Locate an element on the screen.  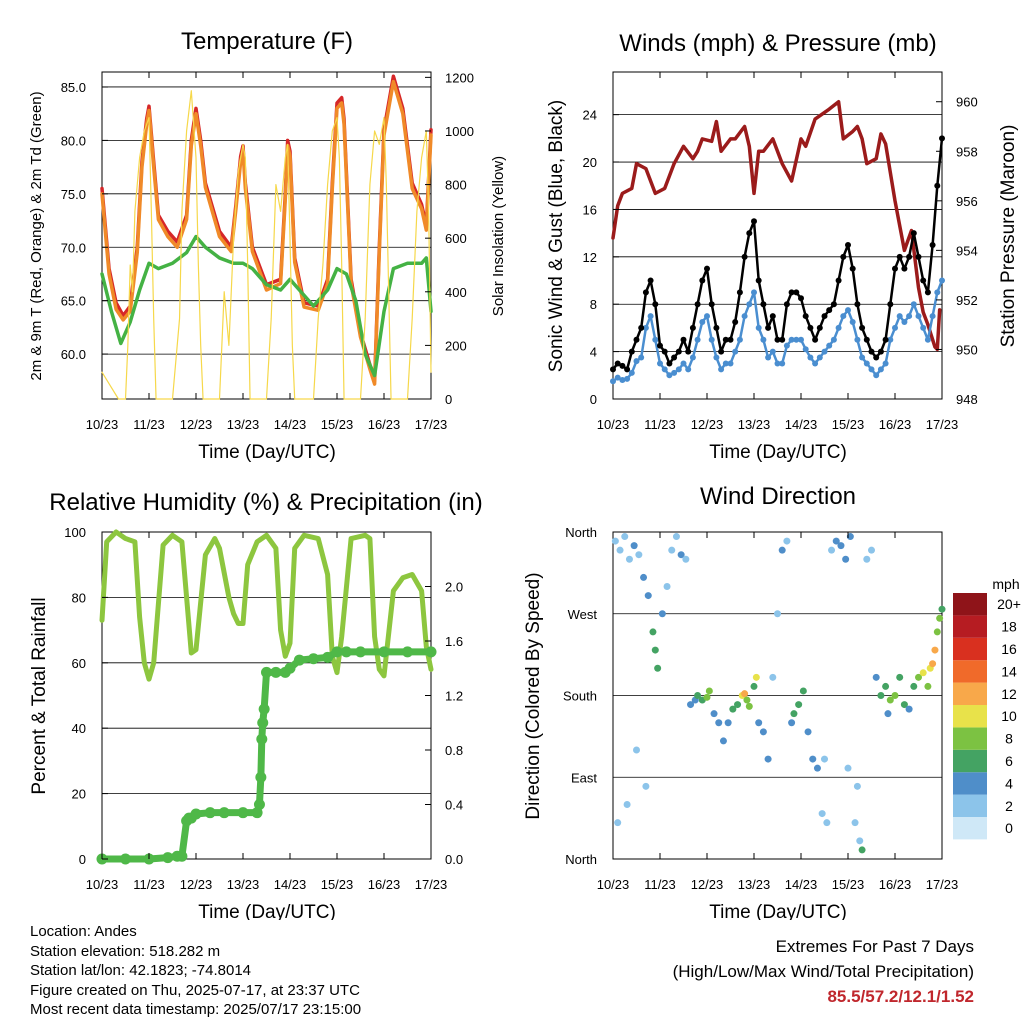
y-tick-label-right: 958 is located at coordinates (967, 151).